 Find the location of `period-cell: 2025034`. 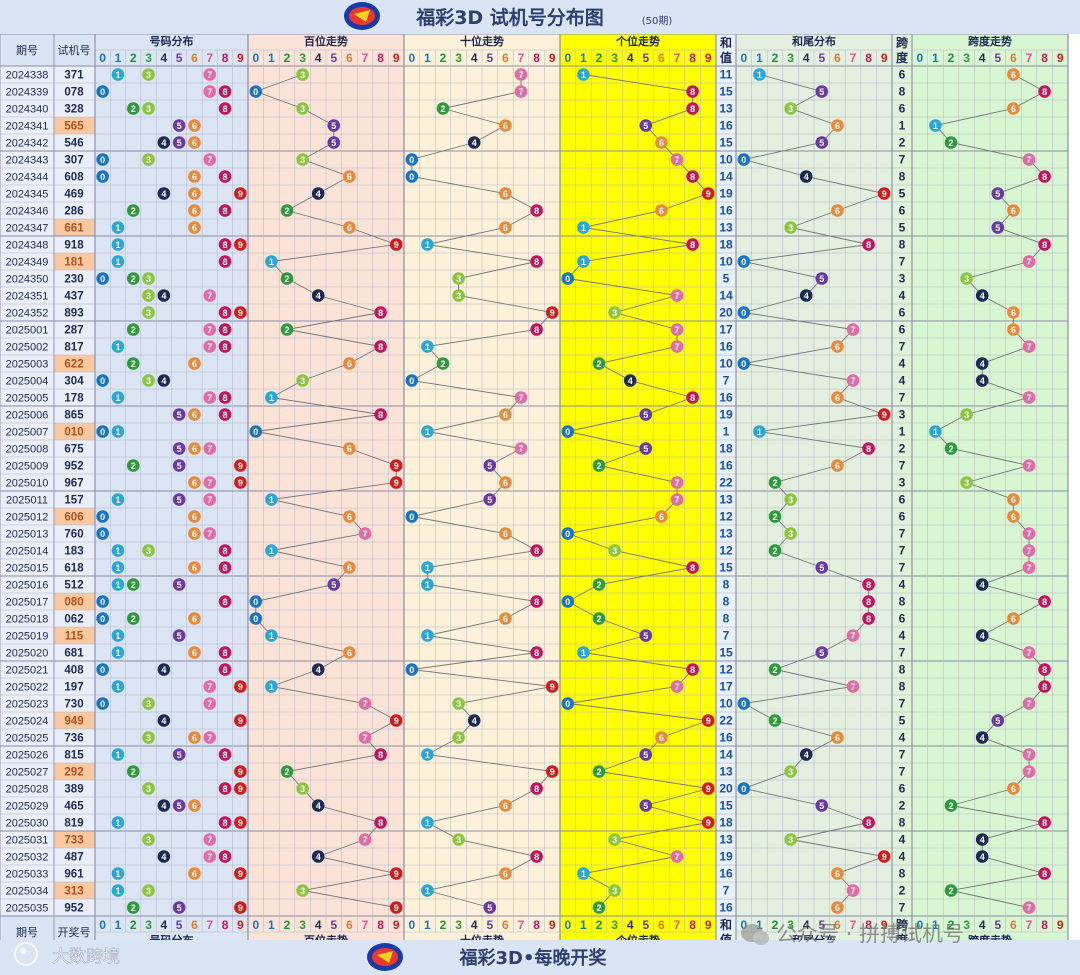

period-cell: 2025034 is located at coordinates (27, 892).